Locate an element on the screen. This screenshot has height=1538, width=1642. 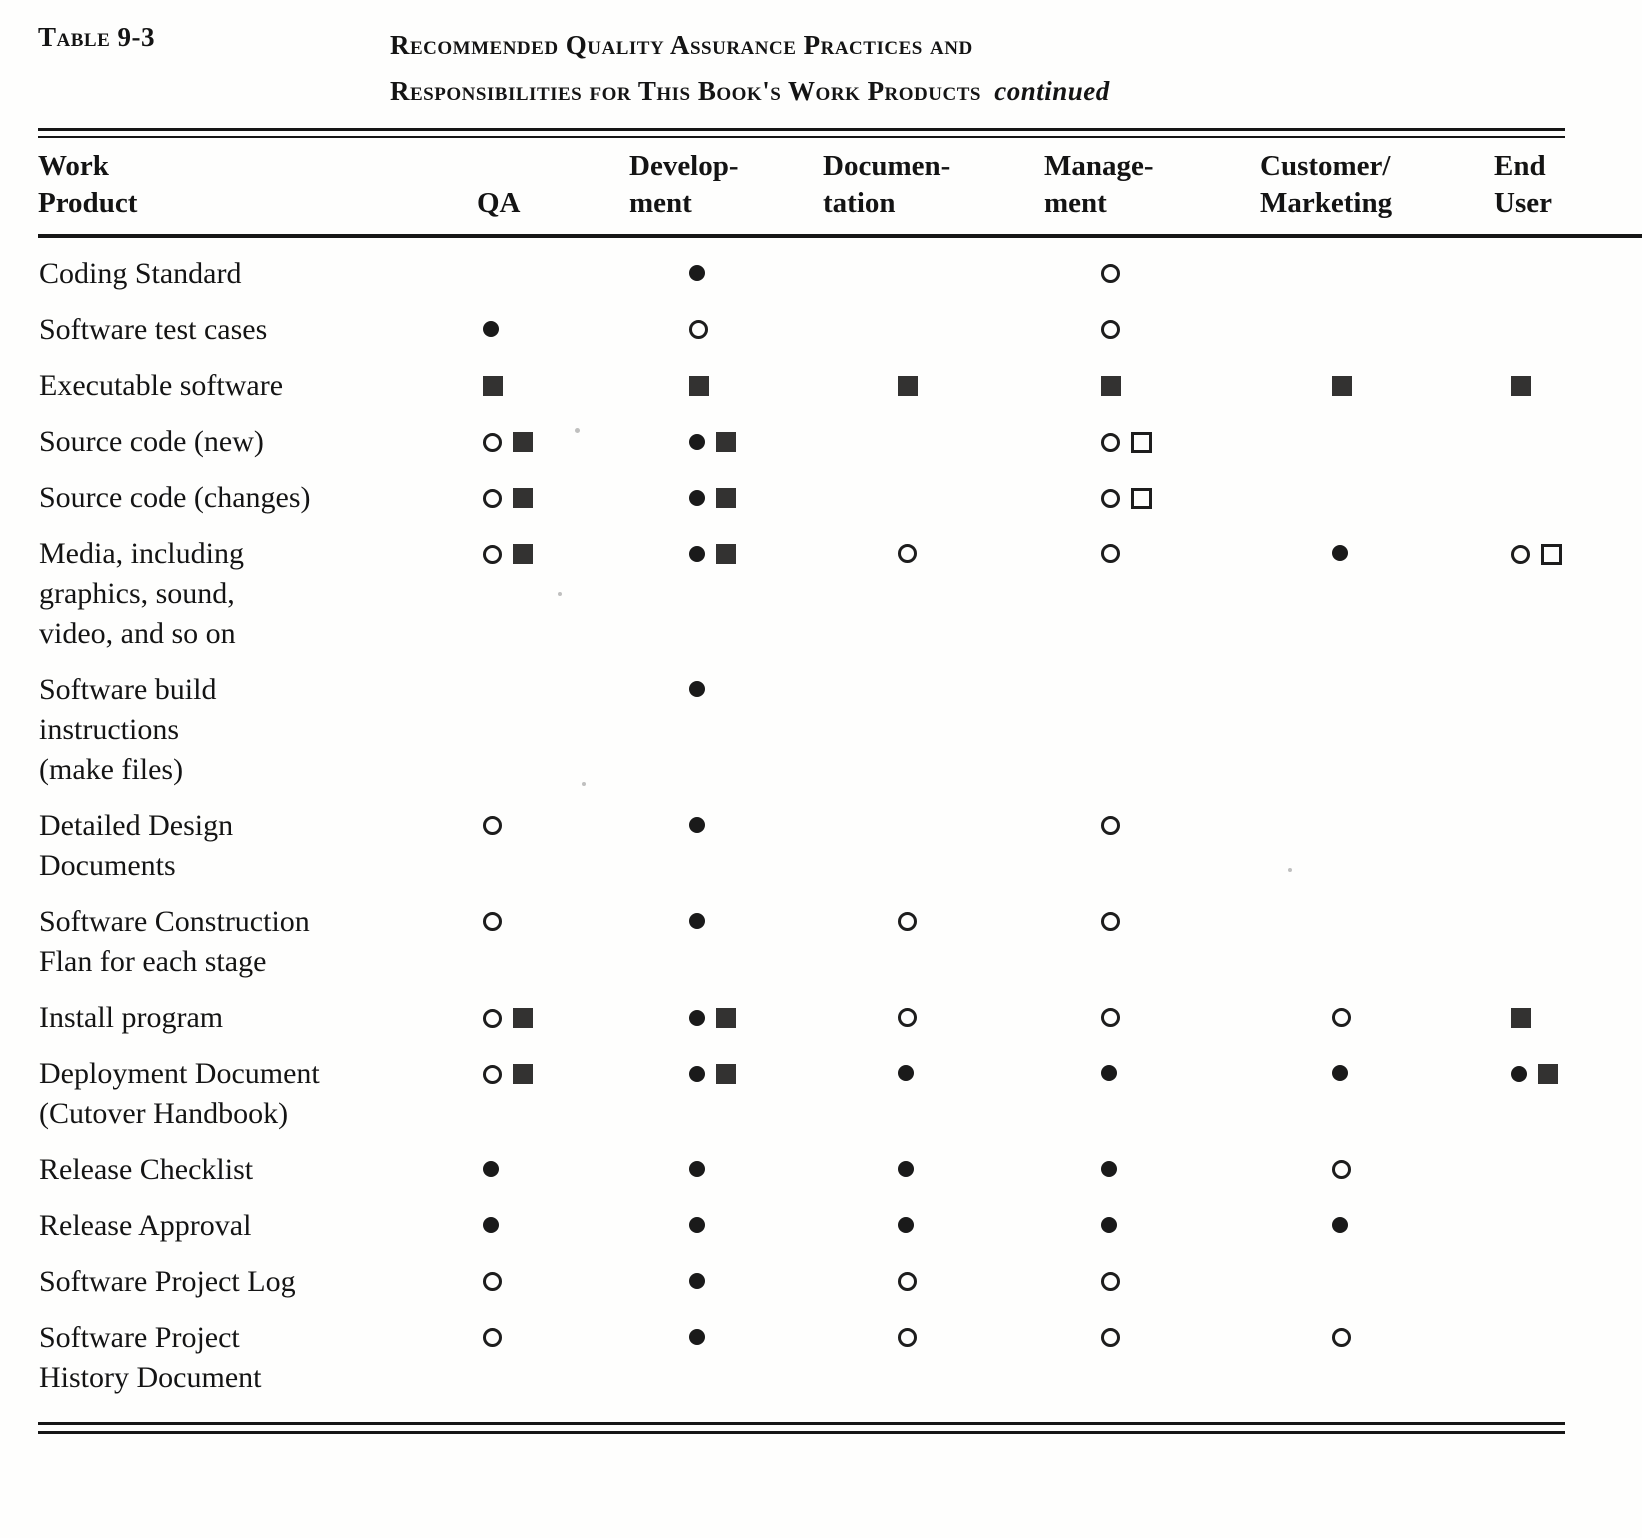
work-product-name: Detailed Design Documents is located at coordinates (136, 845).